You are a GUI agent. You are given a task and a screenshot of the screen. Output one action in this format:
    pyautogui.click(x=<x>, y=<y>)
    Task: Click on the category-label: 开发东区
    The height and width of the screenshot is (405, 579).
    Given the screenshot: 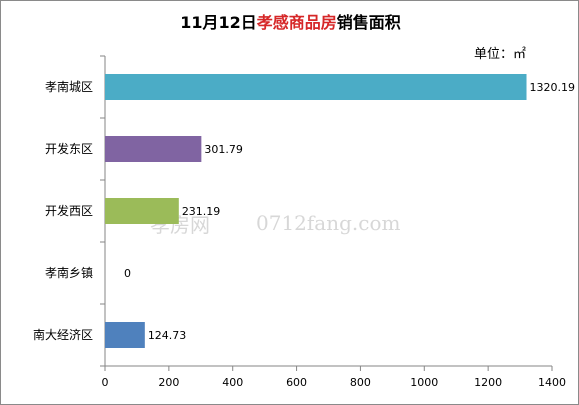 What is the action you would take?
    pyautogui.click(x=69, y=148)
    